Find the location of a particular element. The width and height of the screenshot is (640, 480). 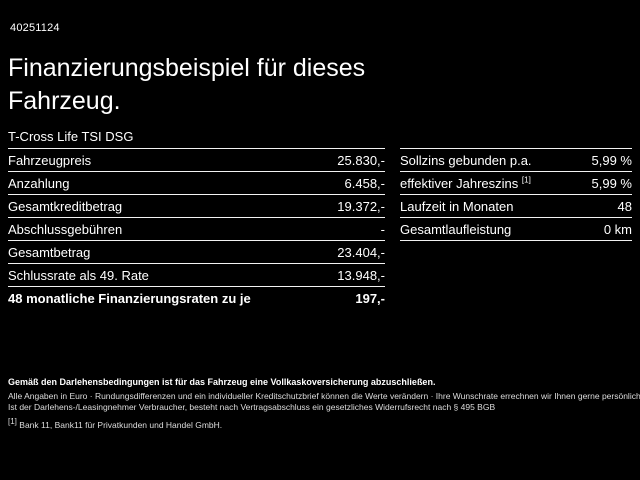

row-sollzins: Sollzins gebunden p.a. 5,99 % is located at coordinates (516, 160).